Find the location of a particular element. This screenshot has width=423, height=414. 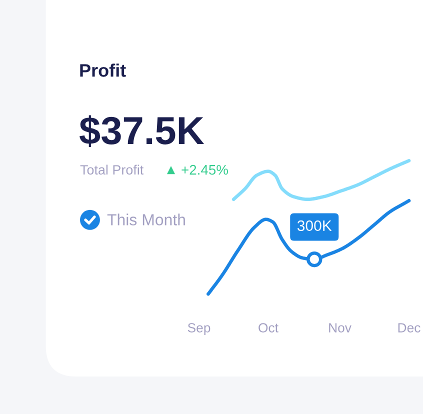

x-tick-label: Nov is located at coordinates (340, 327).